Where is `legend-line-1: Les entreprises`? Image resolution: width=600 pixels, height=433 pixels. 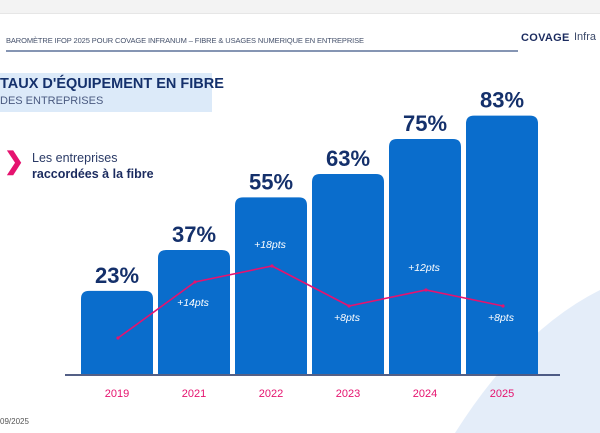
legend-line-1: Les entreprises is located at coordinates (75, 158).